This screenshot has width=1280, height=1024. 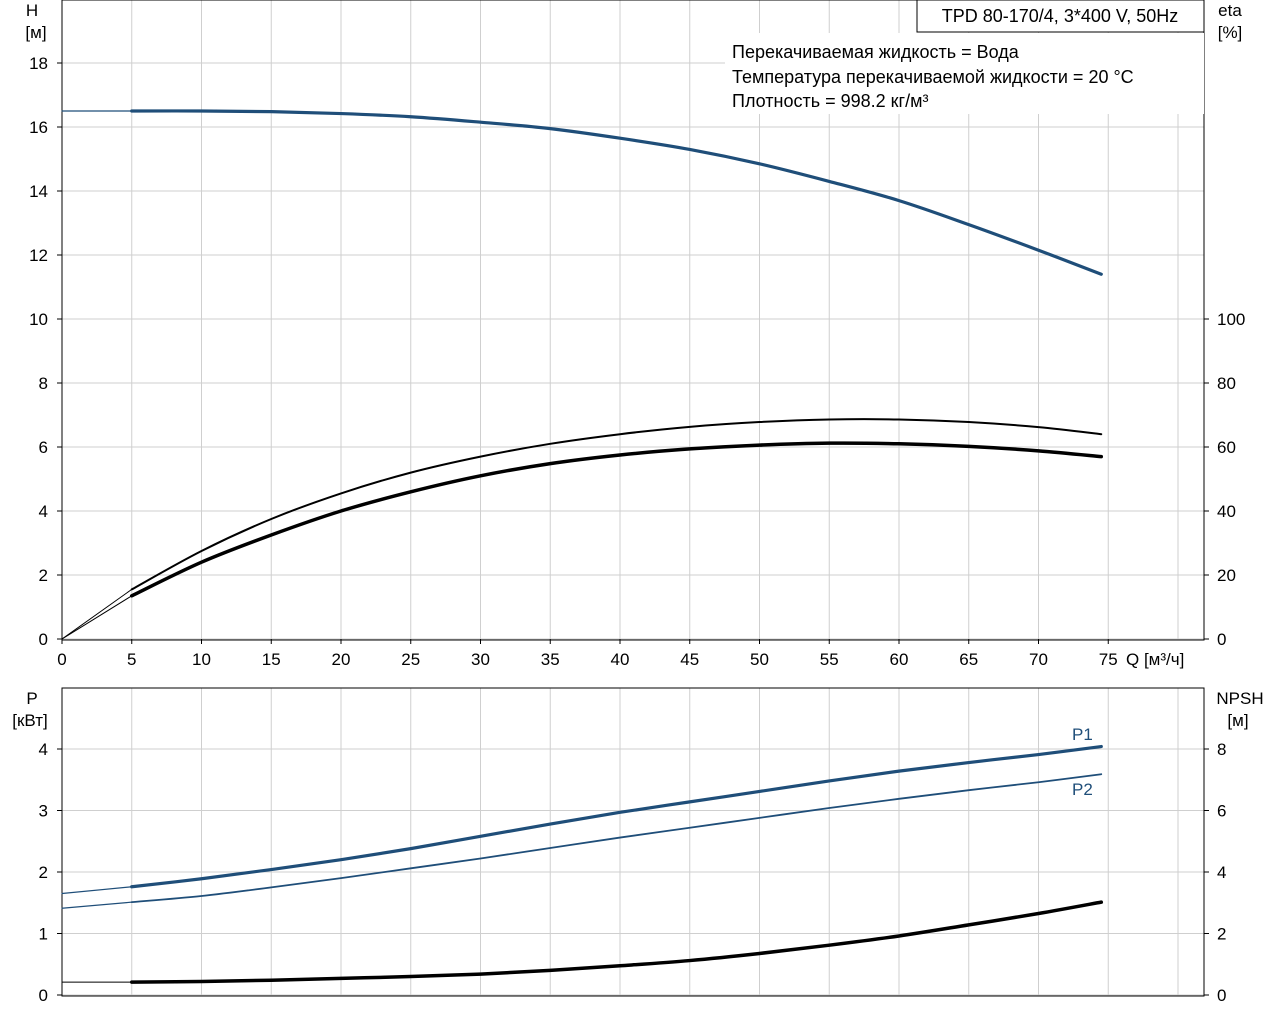 I want to click on x-tick-label: 60, so click(x=899, y=659).